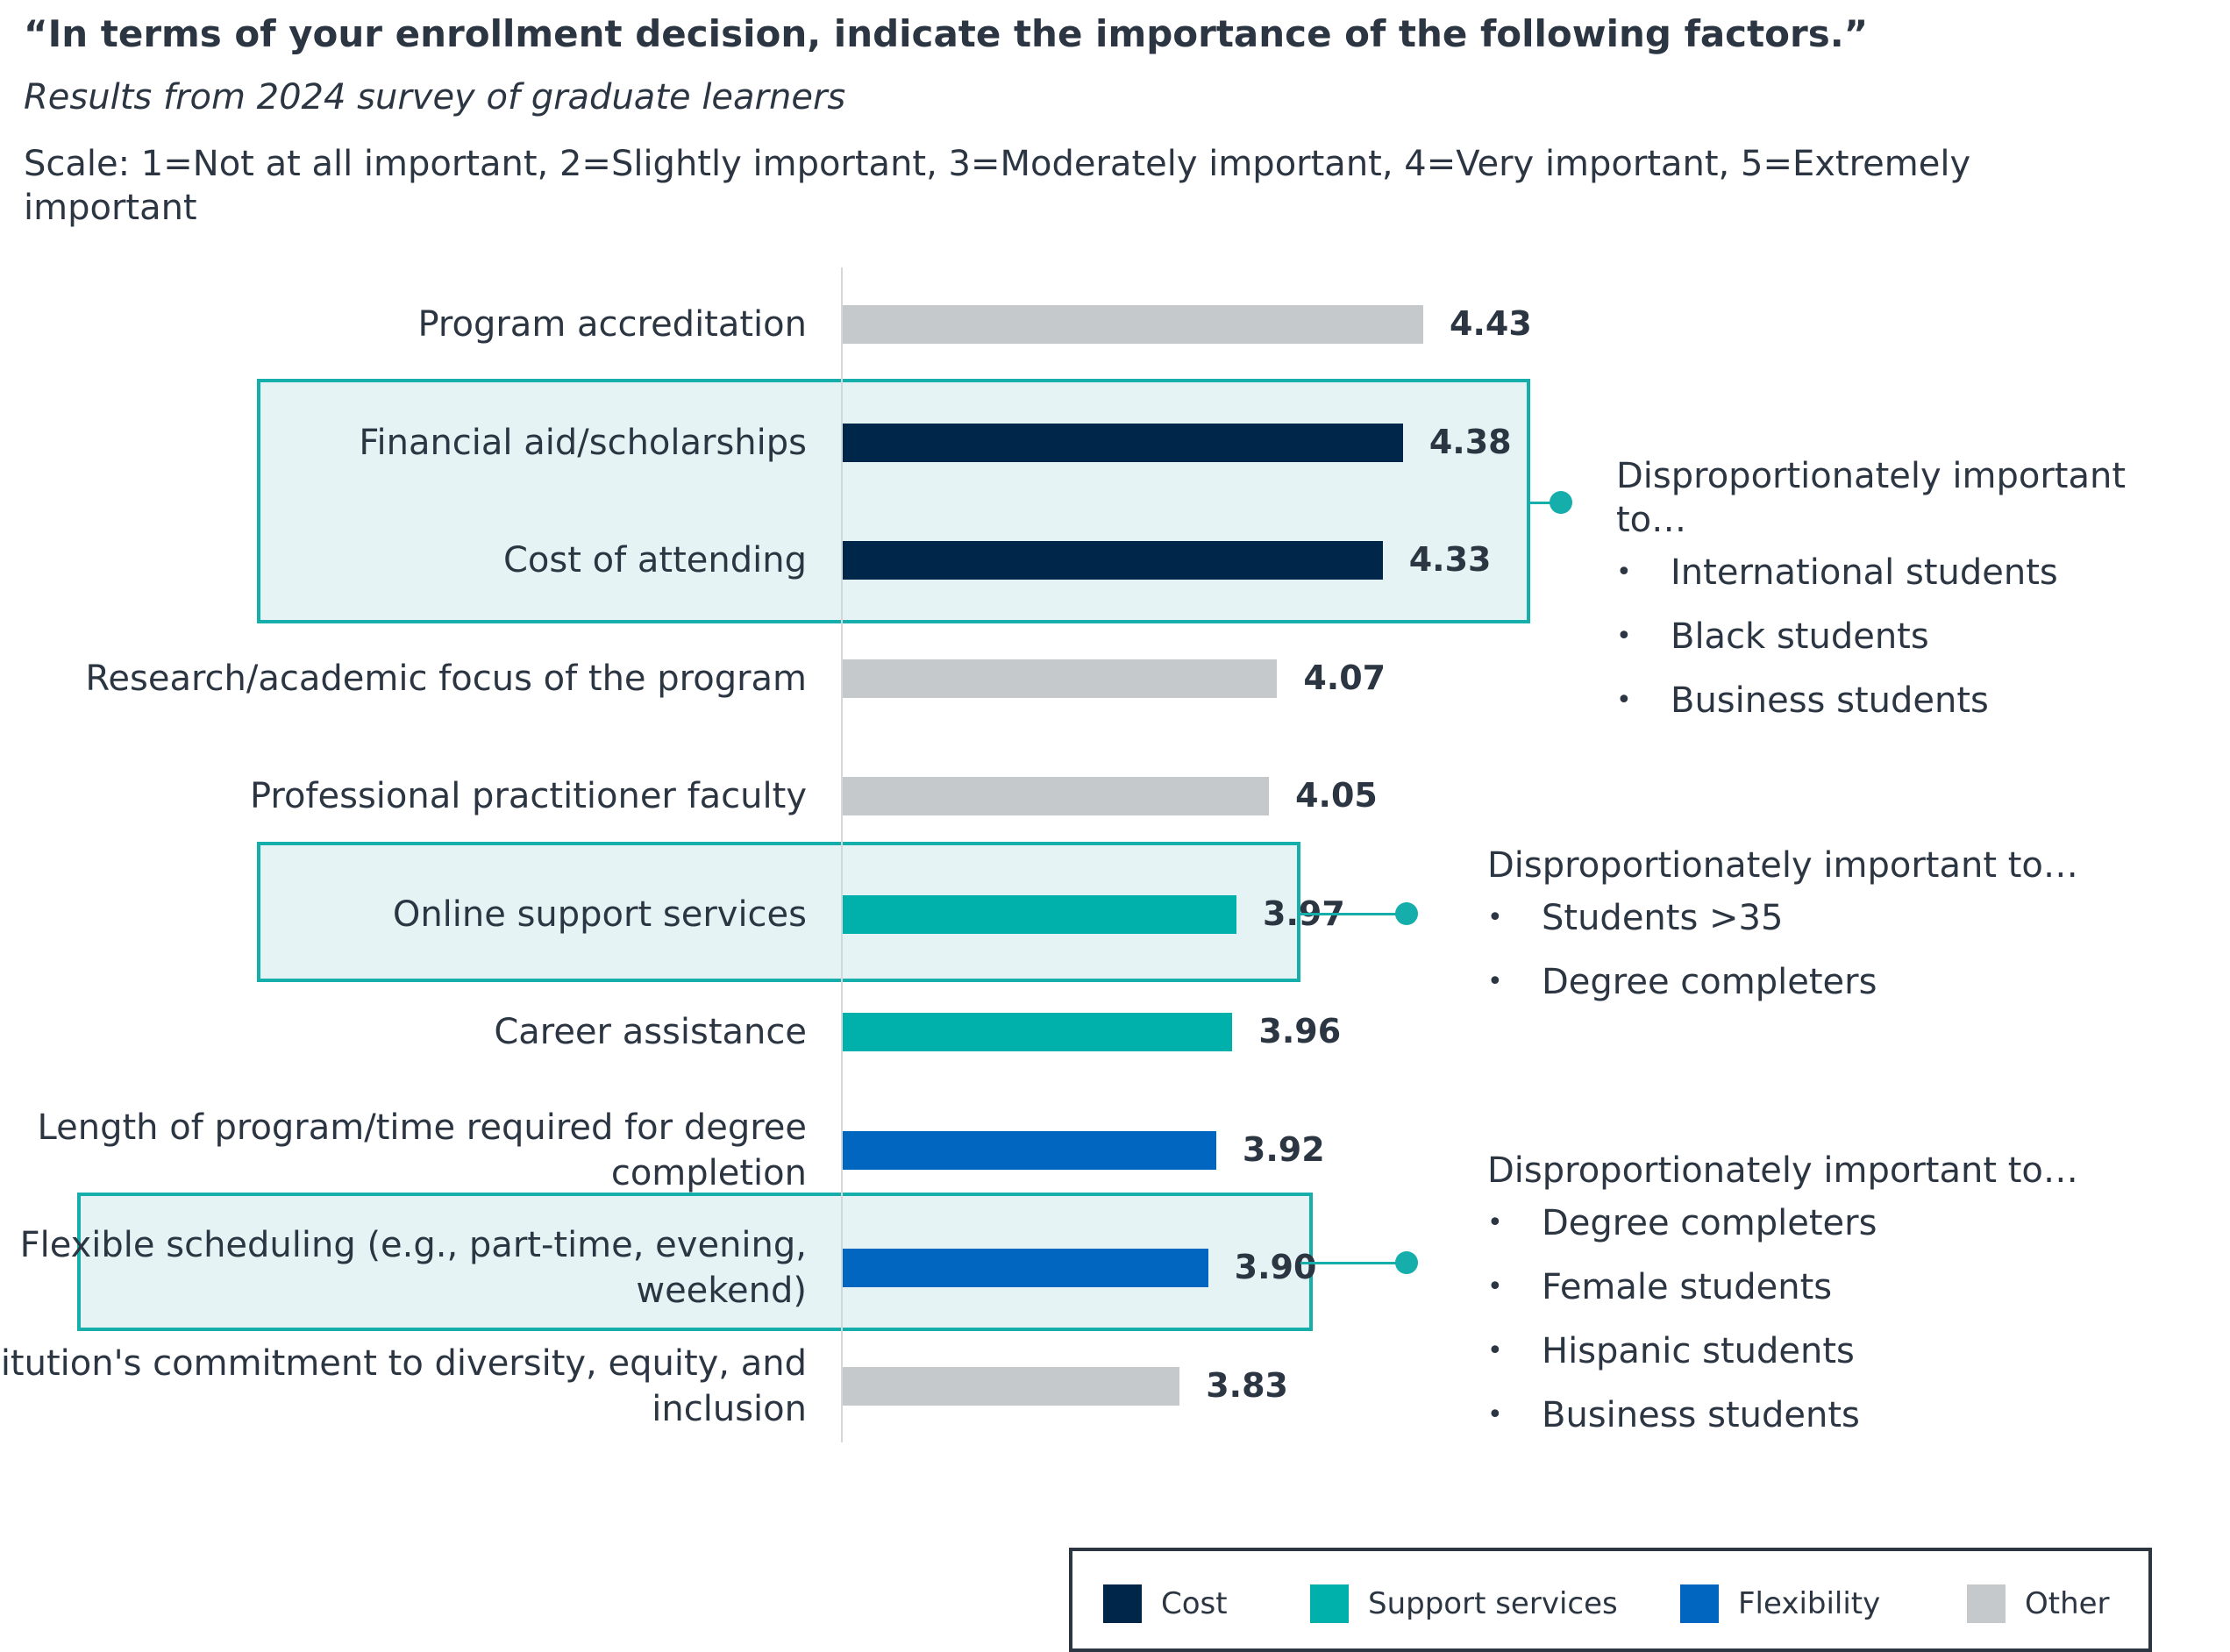 Image resolution: width=2230 pixels, height=1652 pixels. Describe the element at coordinates (655, 560) in the screenshot. I see `category-label: Cost of attending` at that location.